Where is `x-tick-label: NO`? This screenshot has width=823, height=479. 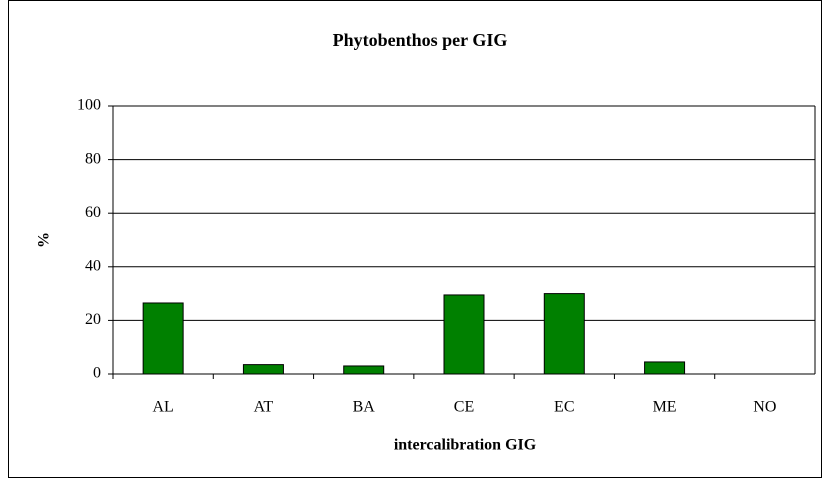
x-tick-label: NO is located at coordinates (764, 407).